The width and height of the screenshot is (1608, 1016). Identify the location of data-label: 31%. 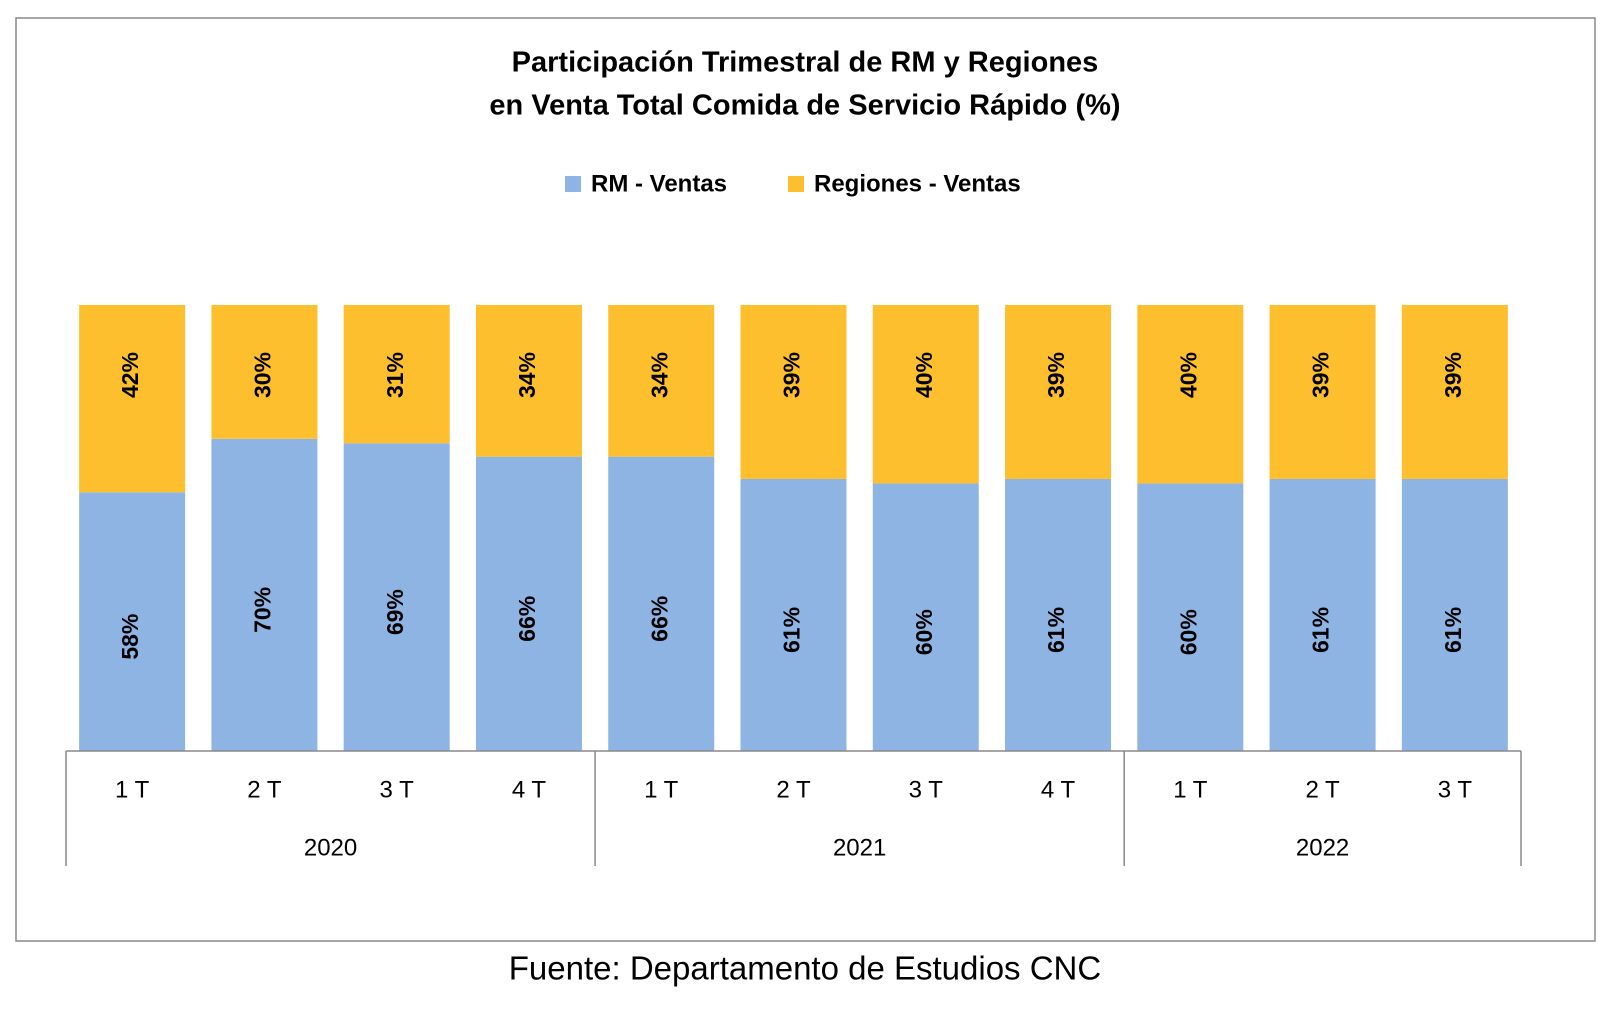
(395, 375).